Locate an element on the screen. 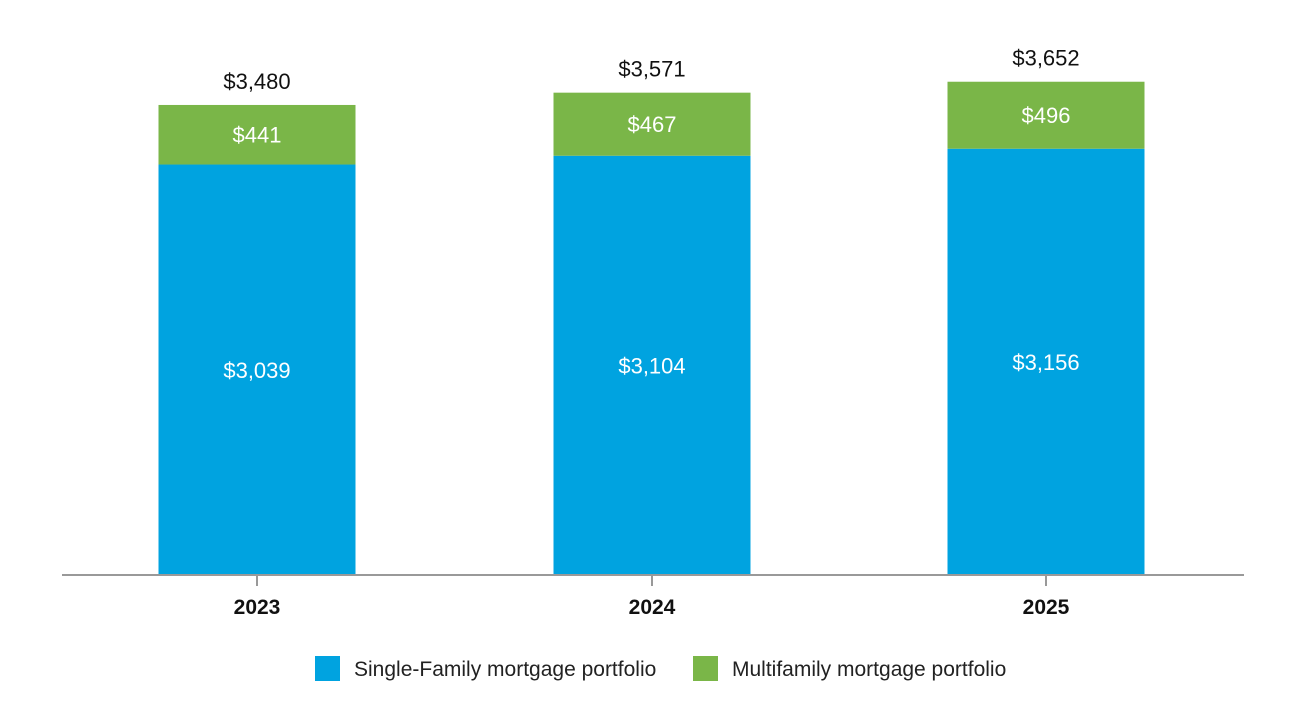  total-label-2023: $3,480 is located at coordinates (256, 81).